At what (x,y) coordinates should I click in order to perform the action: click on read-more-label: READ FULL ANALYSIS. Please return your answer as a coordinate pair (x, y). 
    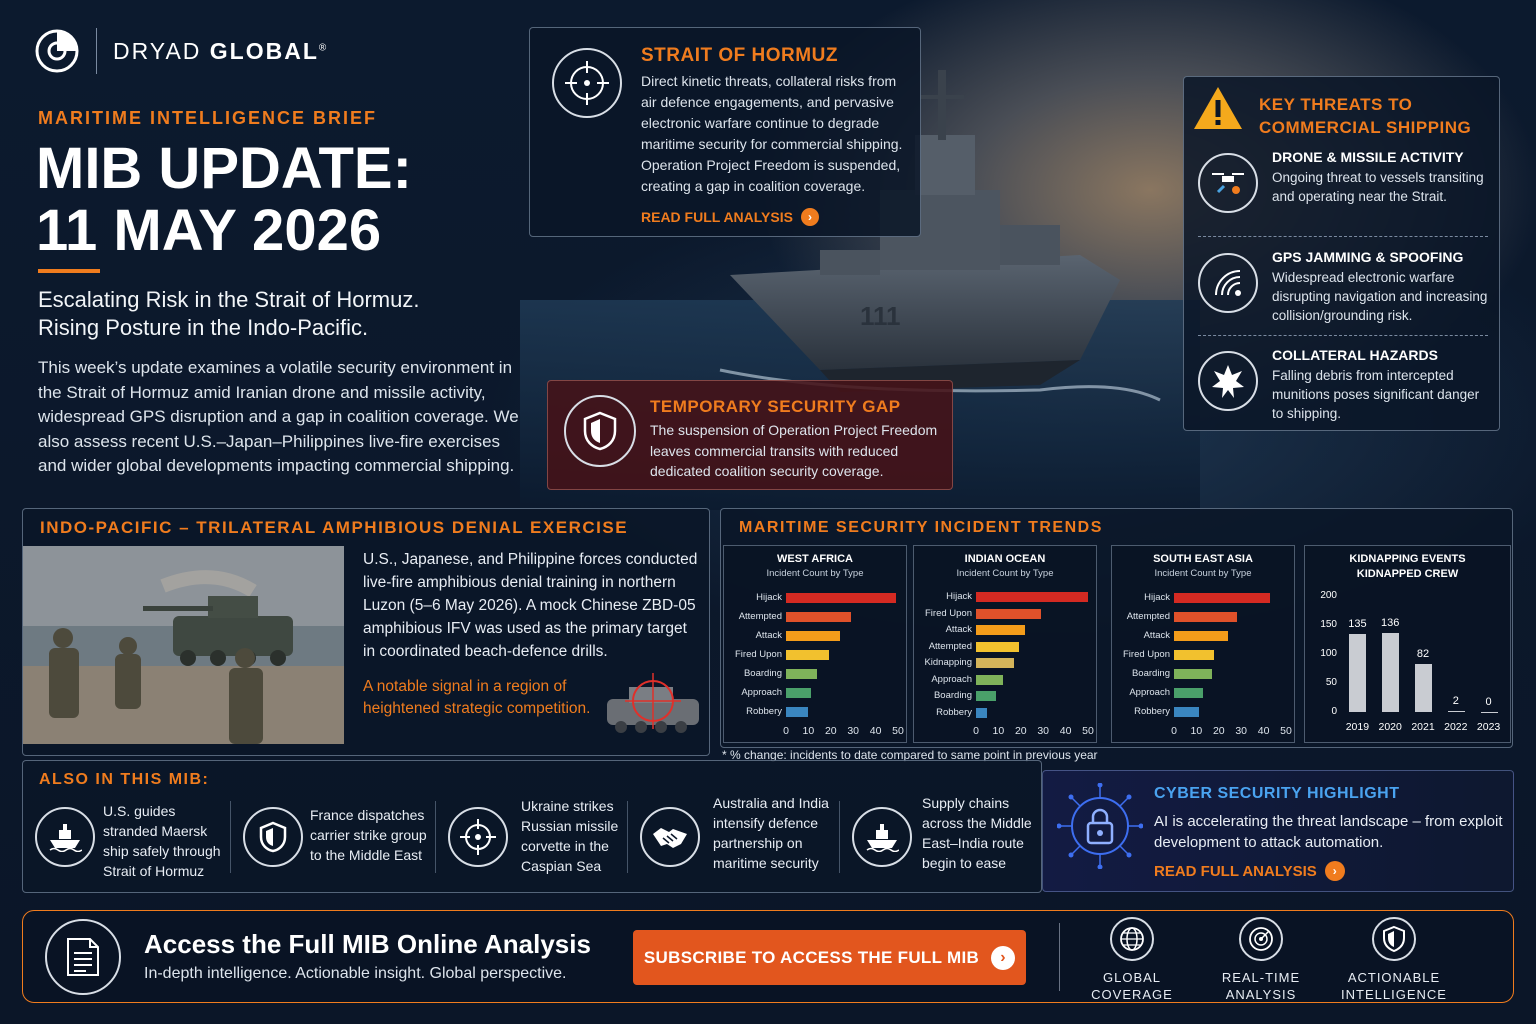
    Looking at the image, I should click on (717, 217).